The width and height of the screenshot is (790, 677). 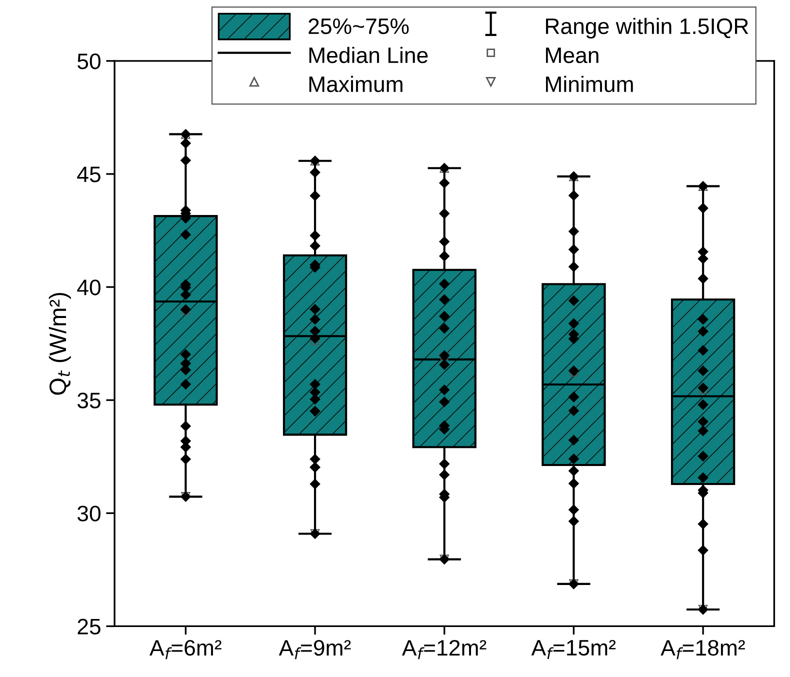 What do you see at coordinates (88, 400) in the screenshot?
I see `y-tick-label: 35` at bounding box center [88, 400].